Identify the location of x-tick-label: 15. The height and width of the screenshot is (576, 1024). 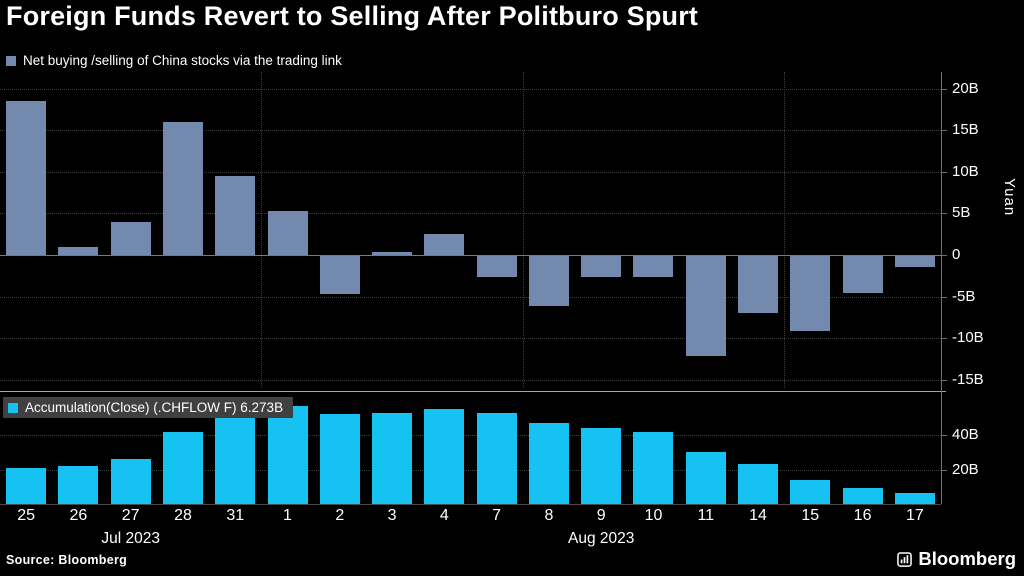
(810, 515).